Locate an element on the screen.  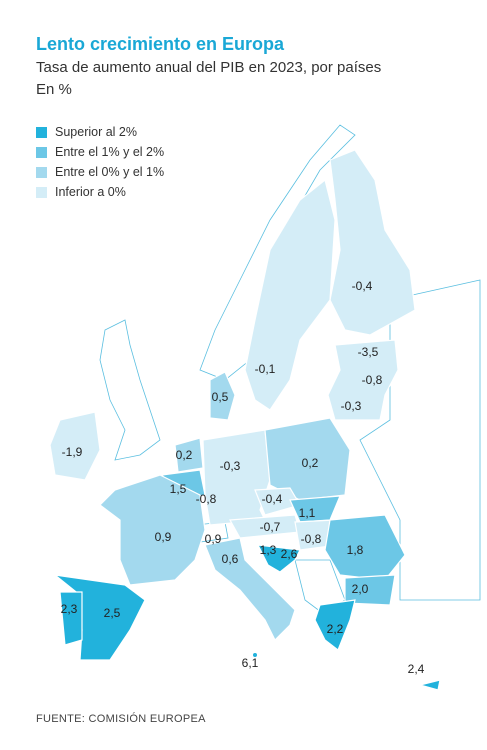
legend-item: Superior al 2% is located at coordinates (100, 132).